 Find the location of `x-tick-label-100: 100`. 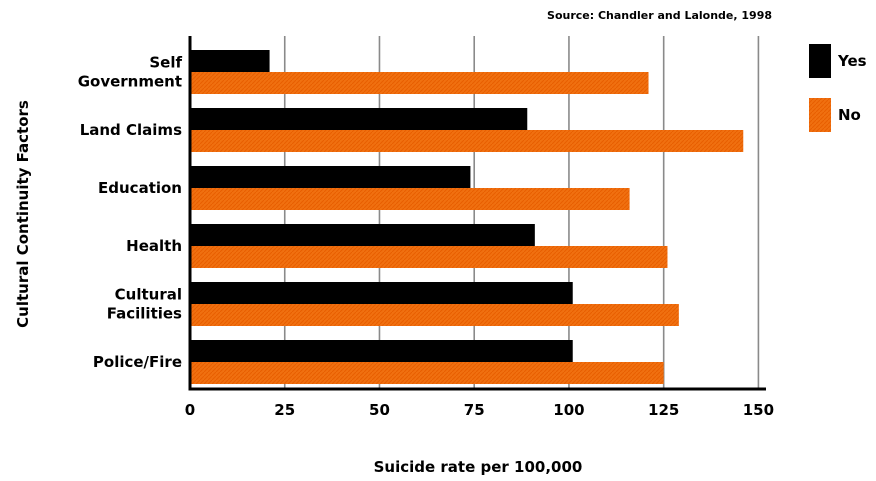

x-tick-label-100: 100 is located at coordinates (568, 410).